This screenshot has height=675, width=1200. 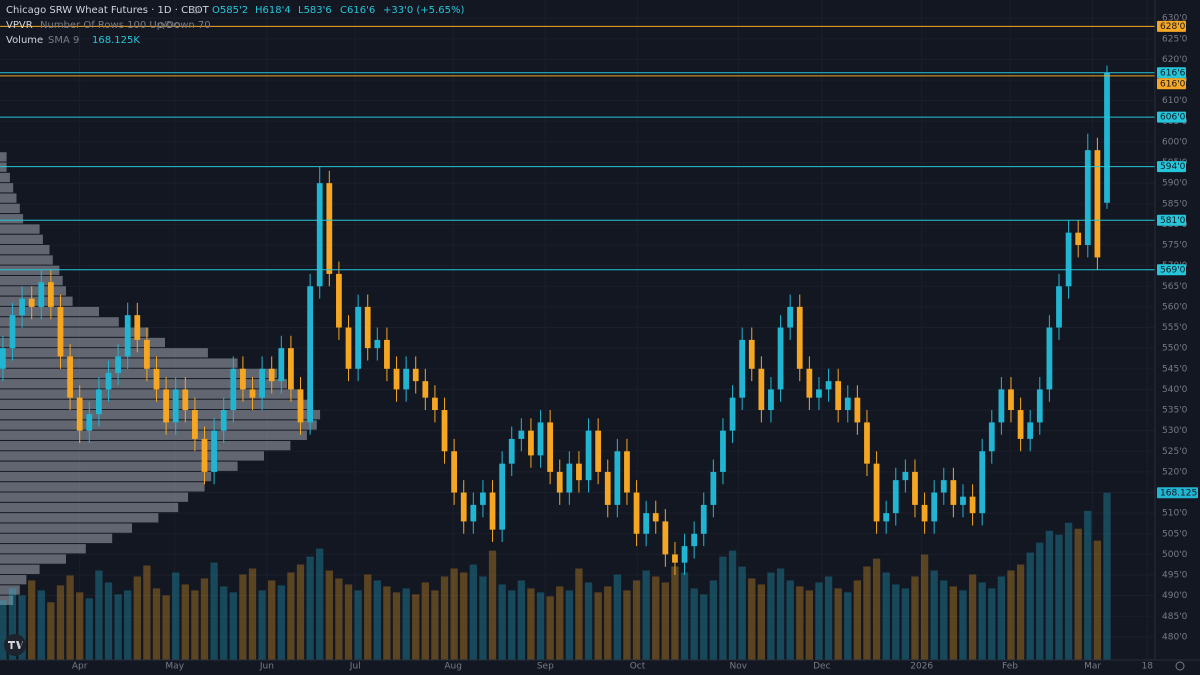 I want to click on settings-button, so click(x=1180, y=666).